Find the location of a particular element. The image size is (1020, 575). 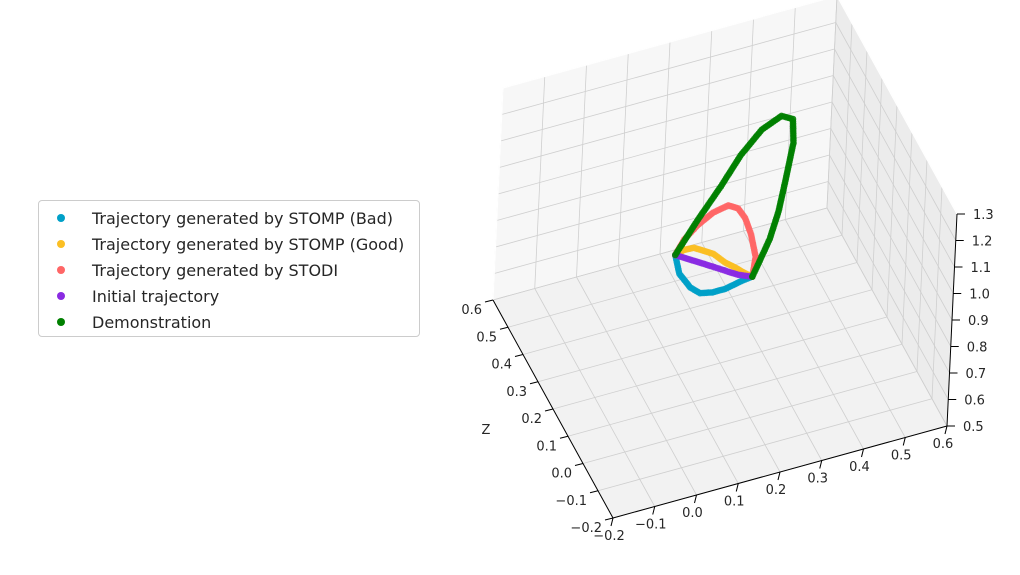

tick-label-a: 0.4 is located at coordinates (501, 365).